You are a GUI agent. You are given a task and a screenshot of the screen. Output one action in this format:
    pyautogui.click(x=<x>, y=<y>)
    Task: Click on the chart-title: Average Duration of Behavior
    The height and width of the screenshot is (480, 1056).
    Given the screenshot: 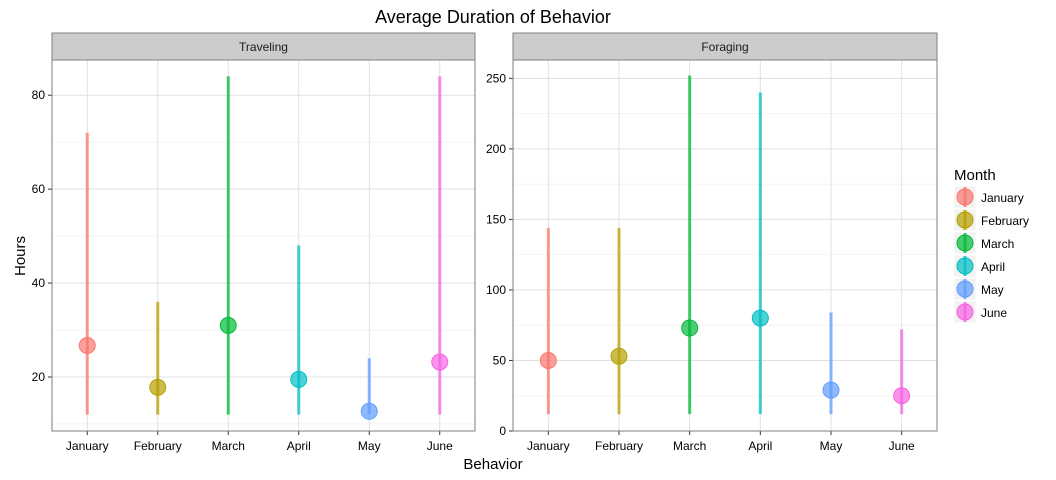 What is the action you would take?
    pyautogui.click(x=493, y=17)
    